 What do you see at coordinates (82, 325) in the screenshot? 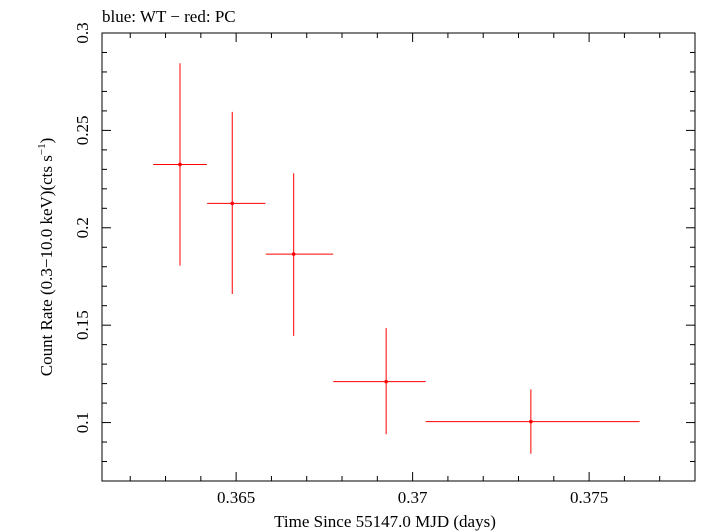
I see `y-tick-label: 0.15` at bounding box center [82, 325].